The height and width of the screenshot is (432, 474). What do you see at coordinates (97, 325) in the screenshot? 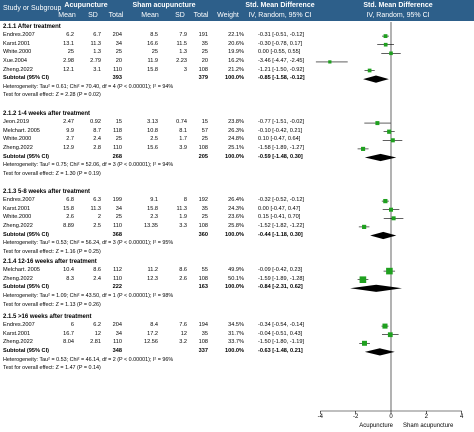
I see `acu-sd-cell: 6.2` at bounding box center [97, 325].